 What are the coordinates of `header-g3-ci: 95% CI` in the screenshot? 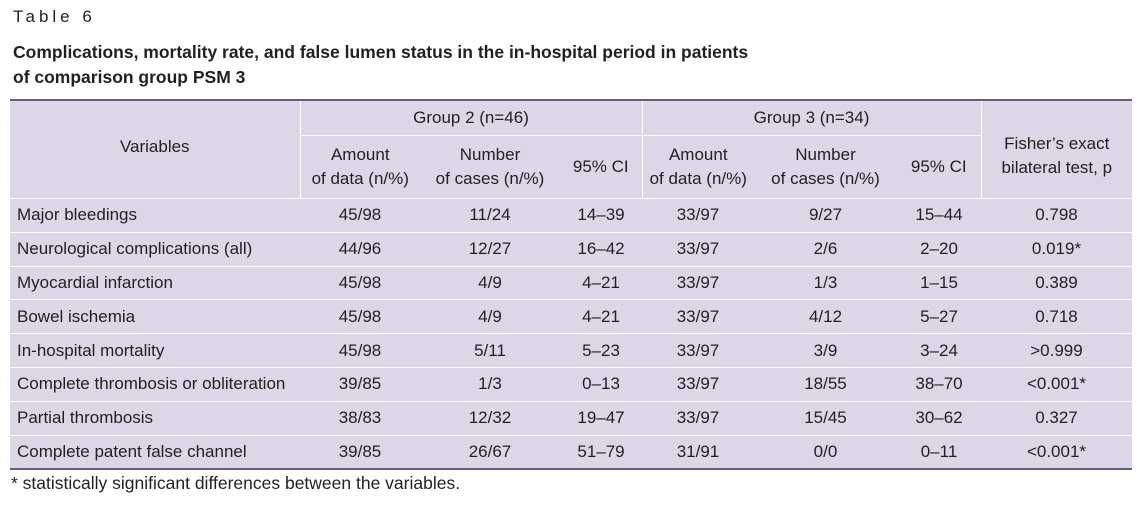 It's located at (938, 166).